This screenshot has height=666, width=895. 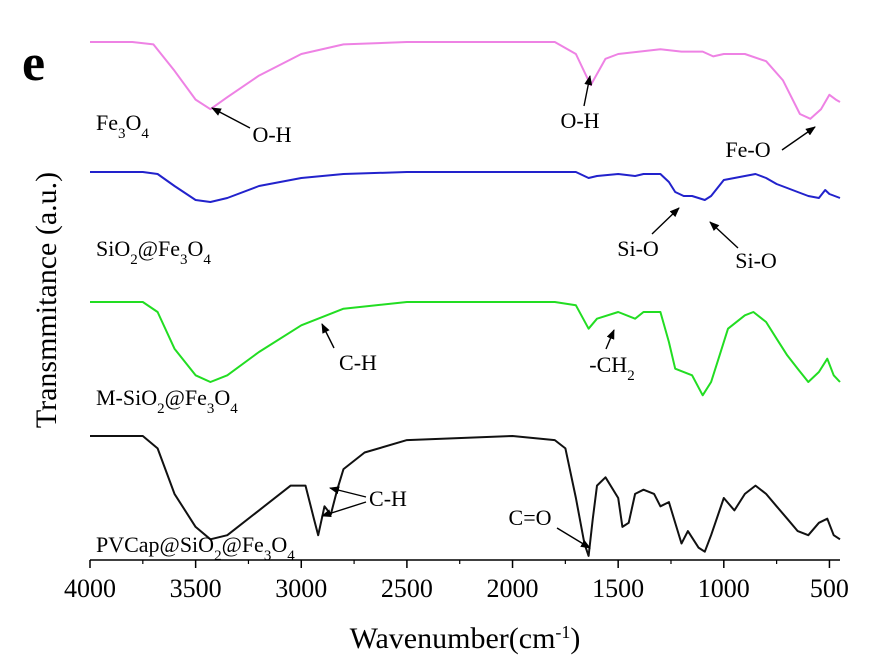 I want to click on series-label-0: Fe3O4, so click(x=122, y=126).